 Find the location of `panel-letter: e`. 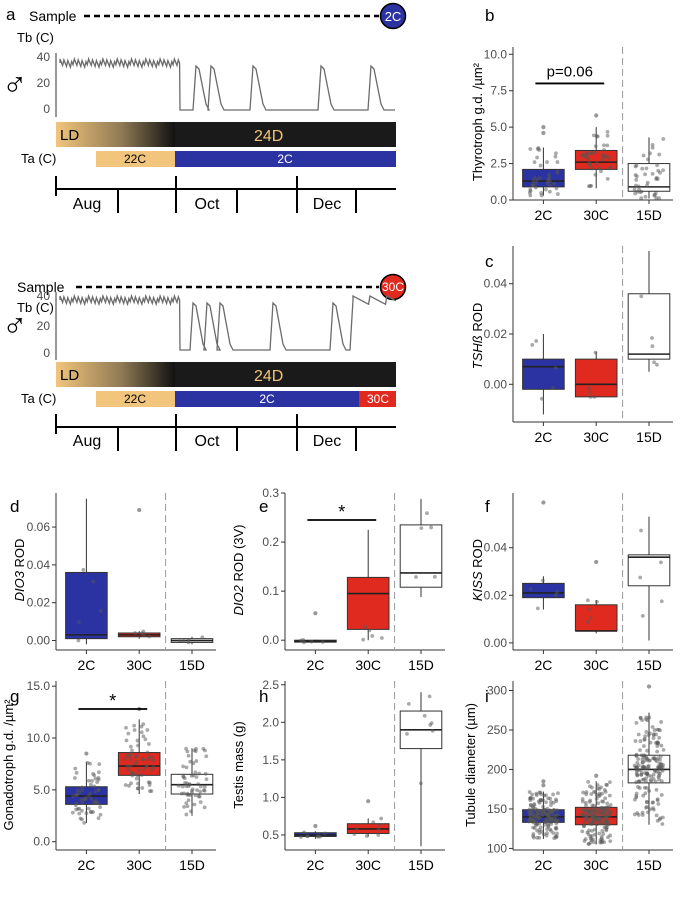

panel-letter: e is located at coordinates (263, 506).